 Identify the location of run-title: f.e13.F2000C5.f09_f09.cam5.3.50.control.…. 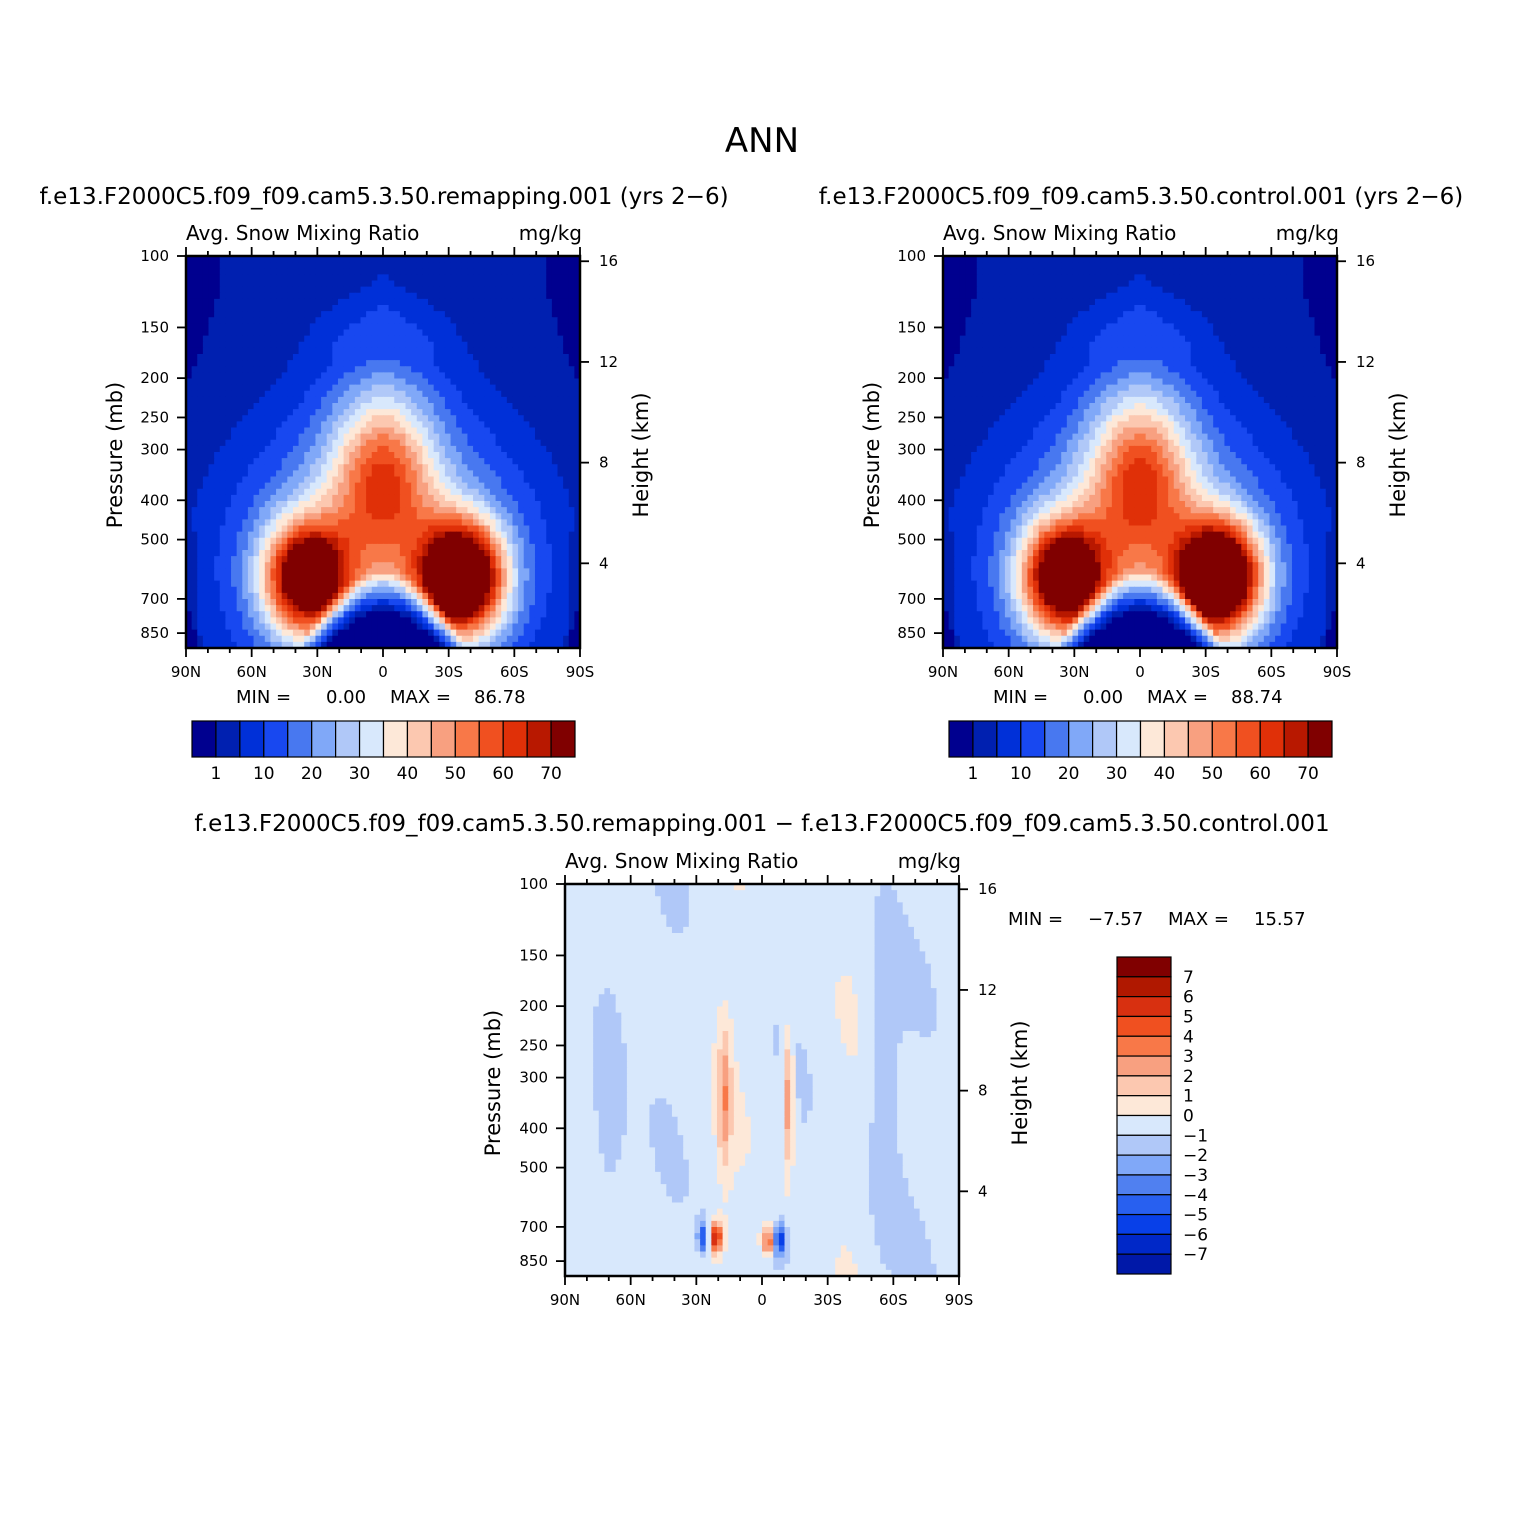
(1141, 197).